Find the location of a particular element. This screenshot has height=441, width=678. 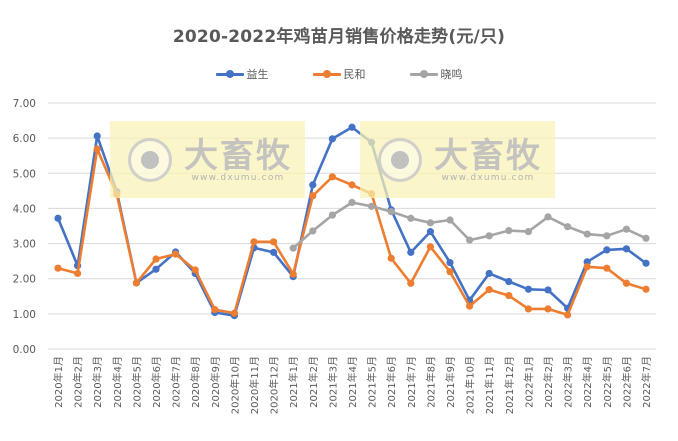

x-tick-label: 2020年11月 is located at coordinates (254, 385).